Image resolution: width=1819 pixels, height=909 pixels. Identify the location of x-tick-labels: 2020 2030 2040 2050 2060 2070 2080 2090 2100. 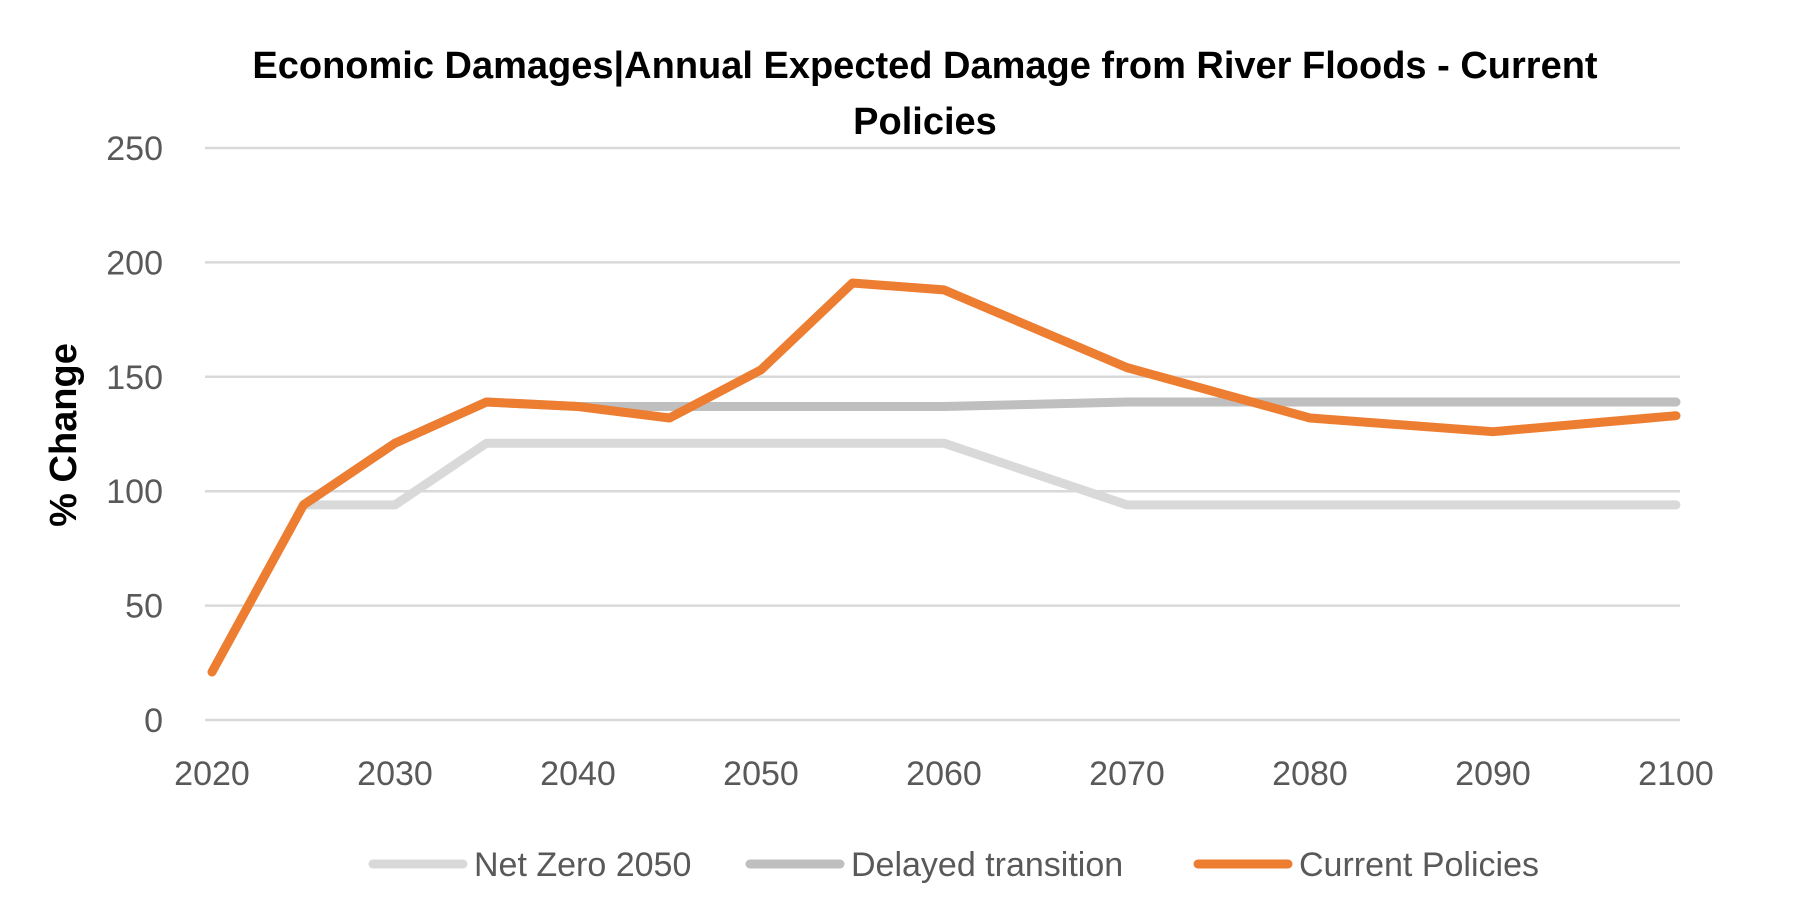
(944, 774).